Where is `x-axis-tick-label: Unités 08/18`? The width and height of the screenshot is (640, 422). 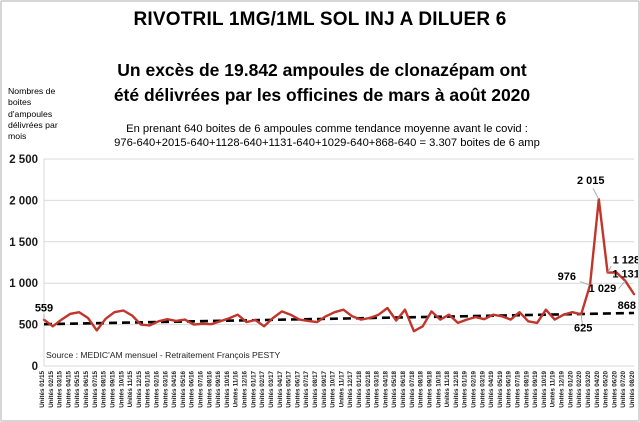 x-axis-tick-label: Unités 08/18 is located at coordinates (421, 389).